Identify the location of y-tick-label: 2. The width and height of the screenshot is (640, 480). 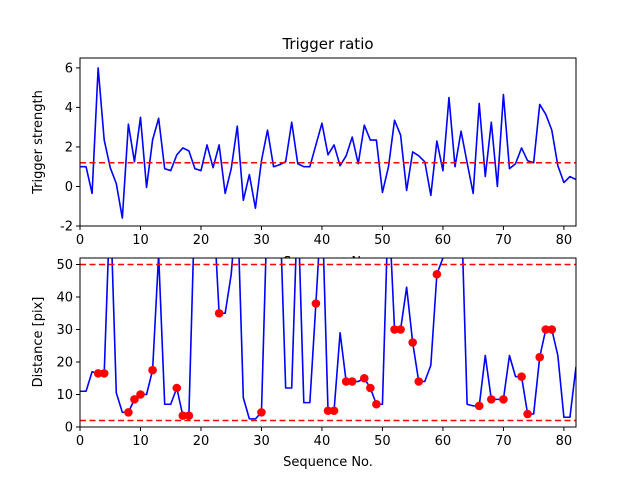
(69, 147).